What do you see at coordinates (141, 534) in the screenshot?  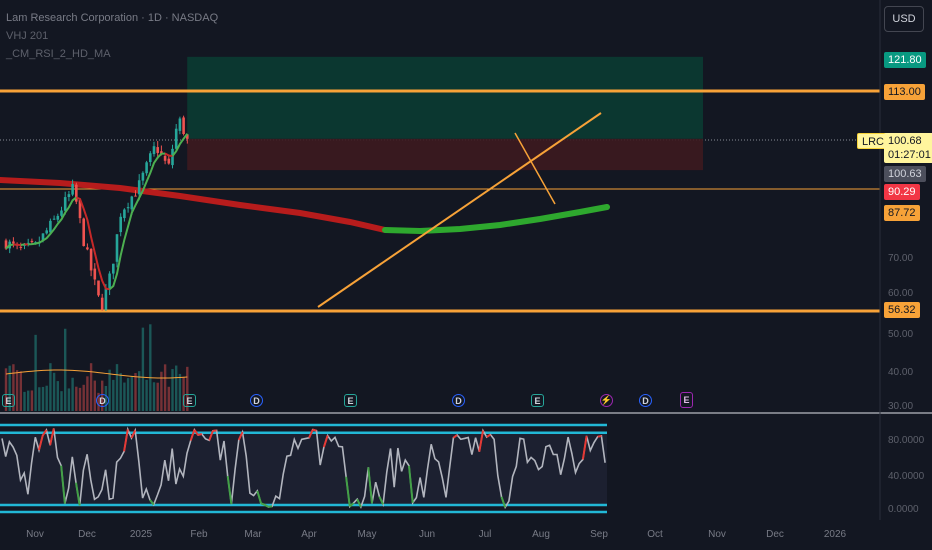 I see `time-axis-label: 2025` at bounding box center [141, 534].